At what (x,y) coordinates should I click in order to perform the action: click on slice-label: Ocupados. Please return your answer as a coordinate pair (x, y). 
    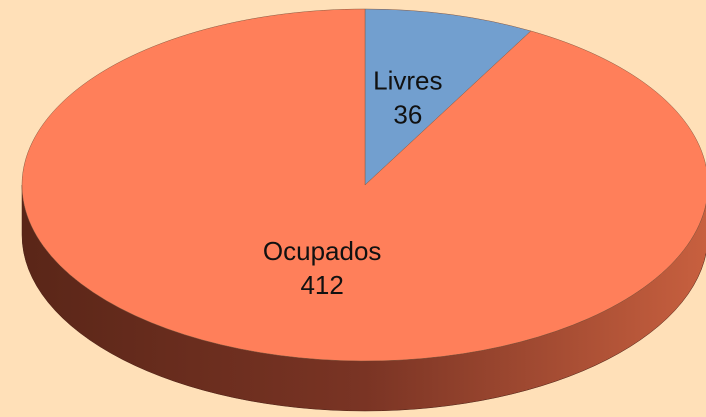
    Looking at the image, I should click on (322, 251).